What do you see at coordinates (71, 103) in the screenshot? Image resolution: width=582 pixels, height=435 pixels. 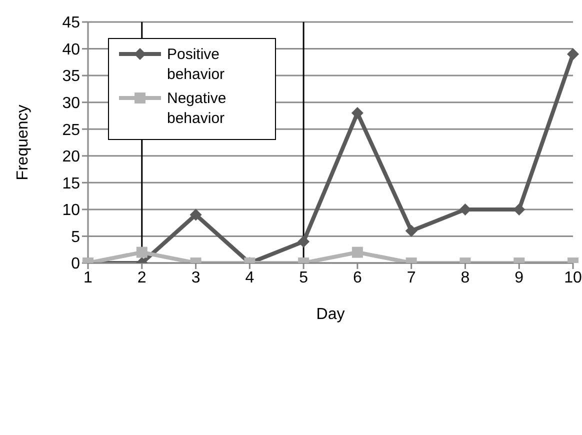 I see `y-tick-label: 30` at bounding box center [71, 103].